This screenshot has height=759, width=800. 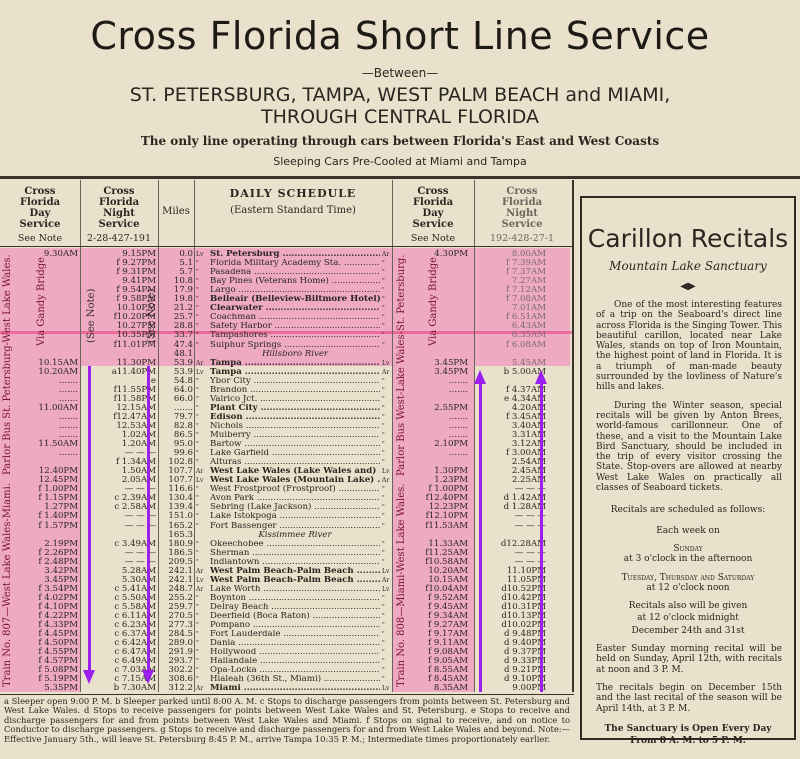 What do you see at coordinates (688, 559) in the screenshot?
I see `sunday-time: at 3 o'clock in the afternoon` at bounding box center [688, 559].